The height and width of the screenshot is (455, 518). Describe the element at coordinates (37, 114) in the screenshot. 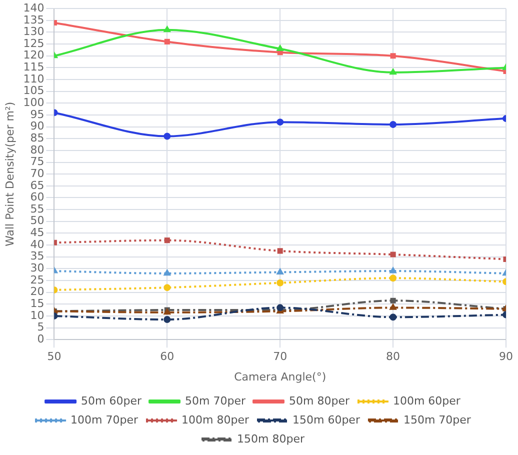

I see `y-tick-label: 95` at that location.